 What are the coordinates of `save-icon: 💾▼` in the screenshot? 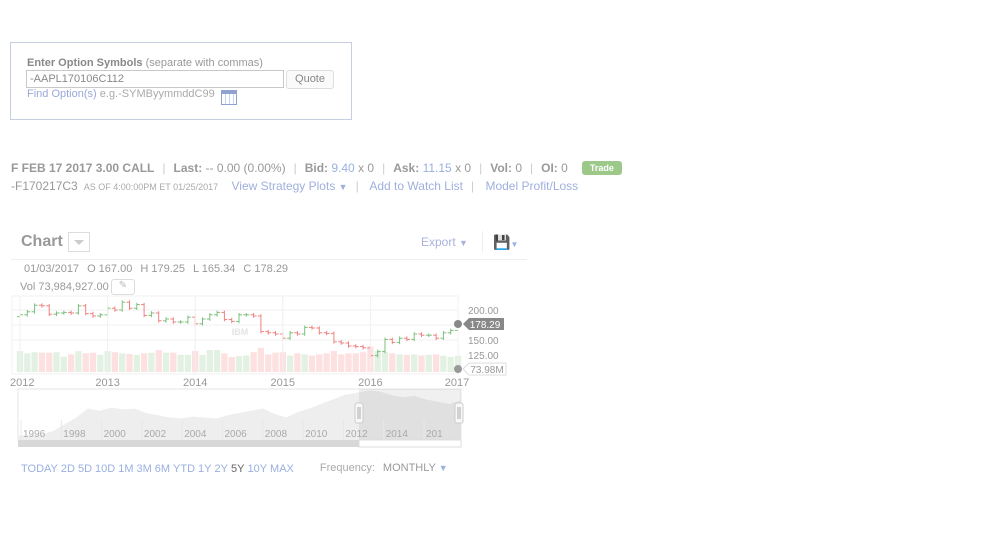 It's located at (506, 242).